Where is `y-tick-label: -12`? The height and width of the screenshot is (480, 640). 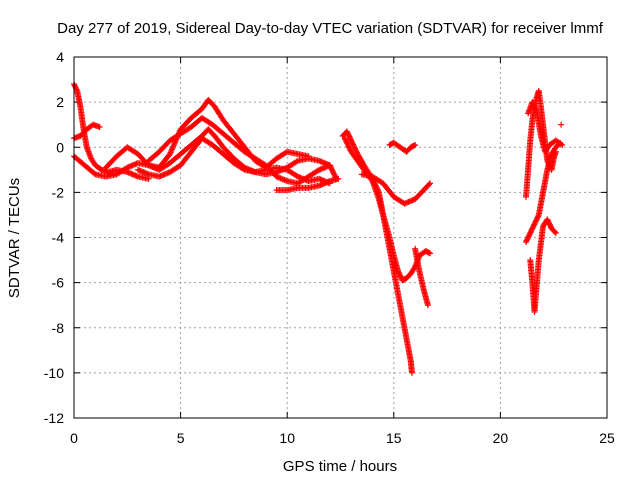 y-tick-label: -12 is located at coordinates (54, 418).